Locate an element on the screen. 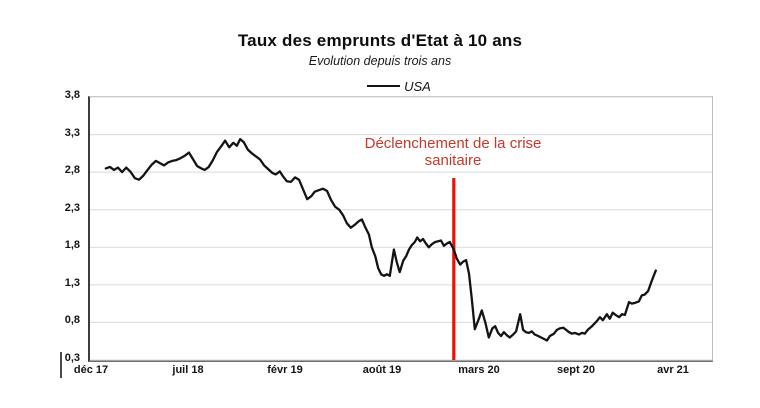  crisis-annotation-line1: Déclenchement de la crise is located at coordinates (453, 143).